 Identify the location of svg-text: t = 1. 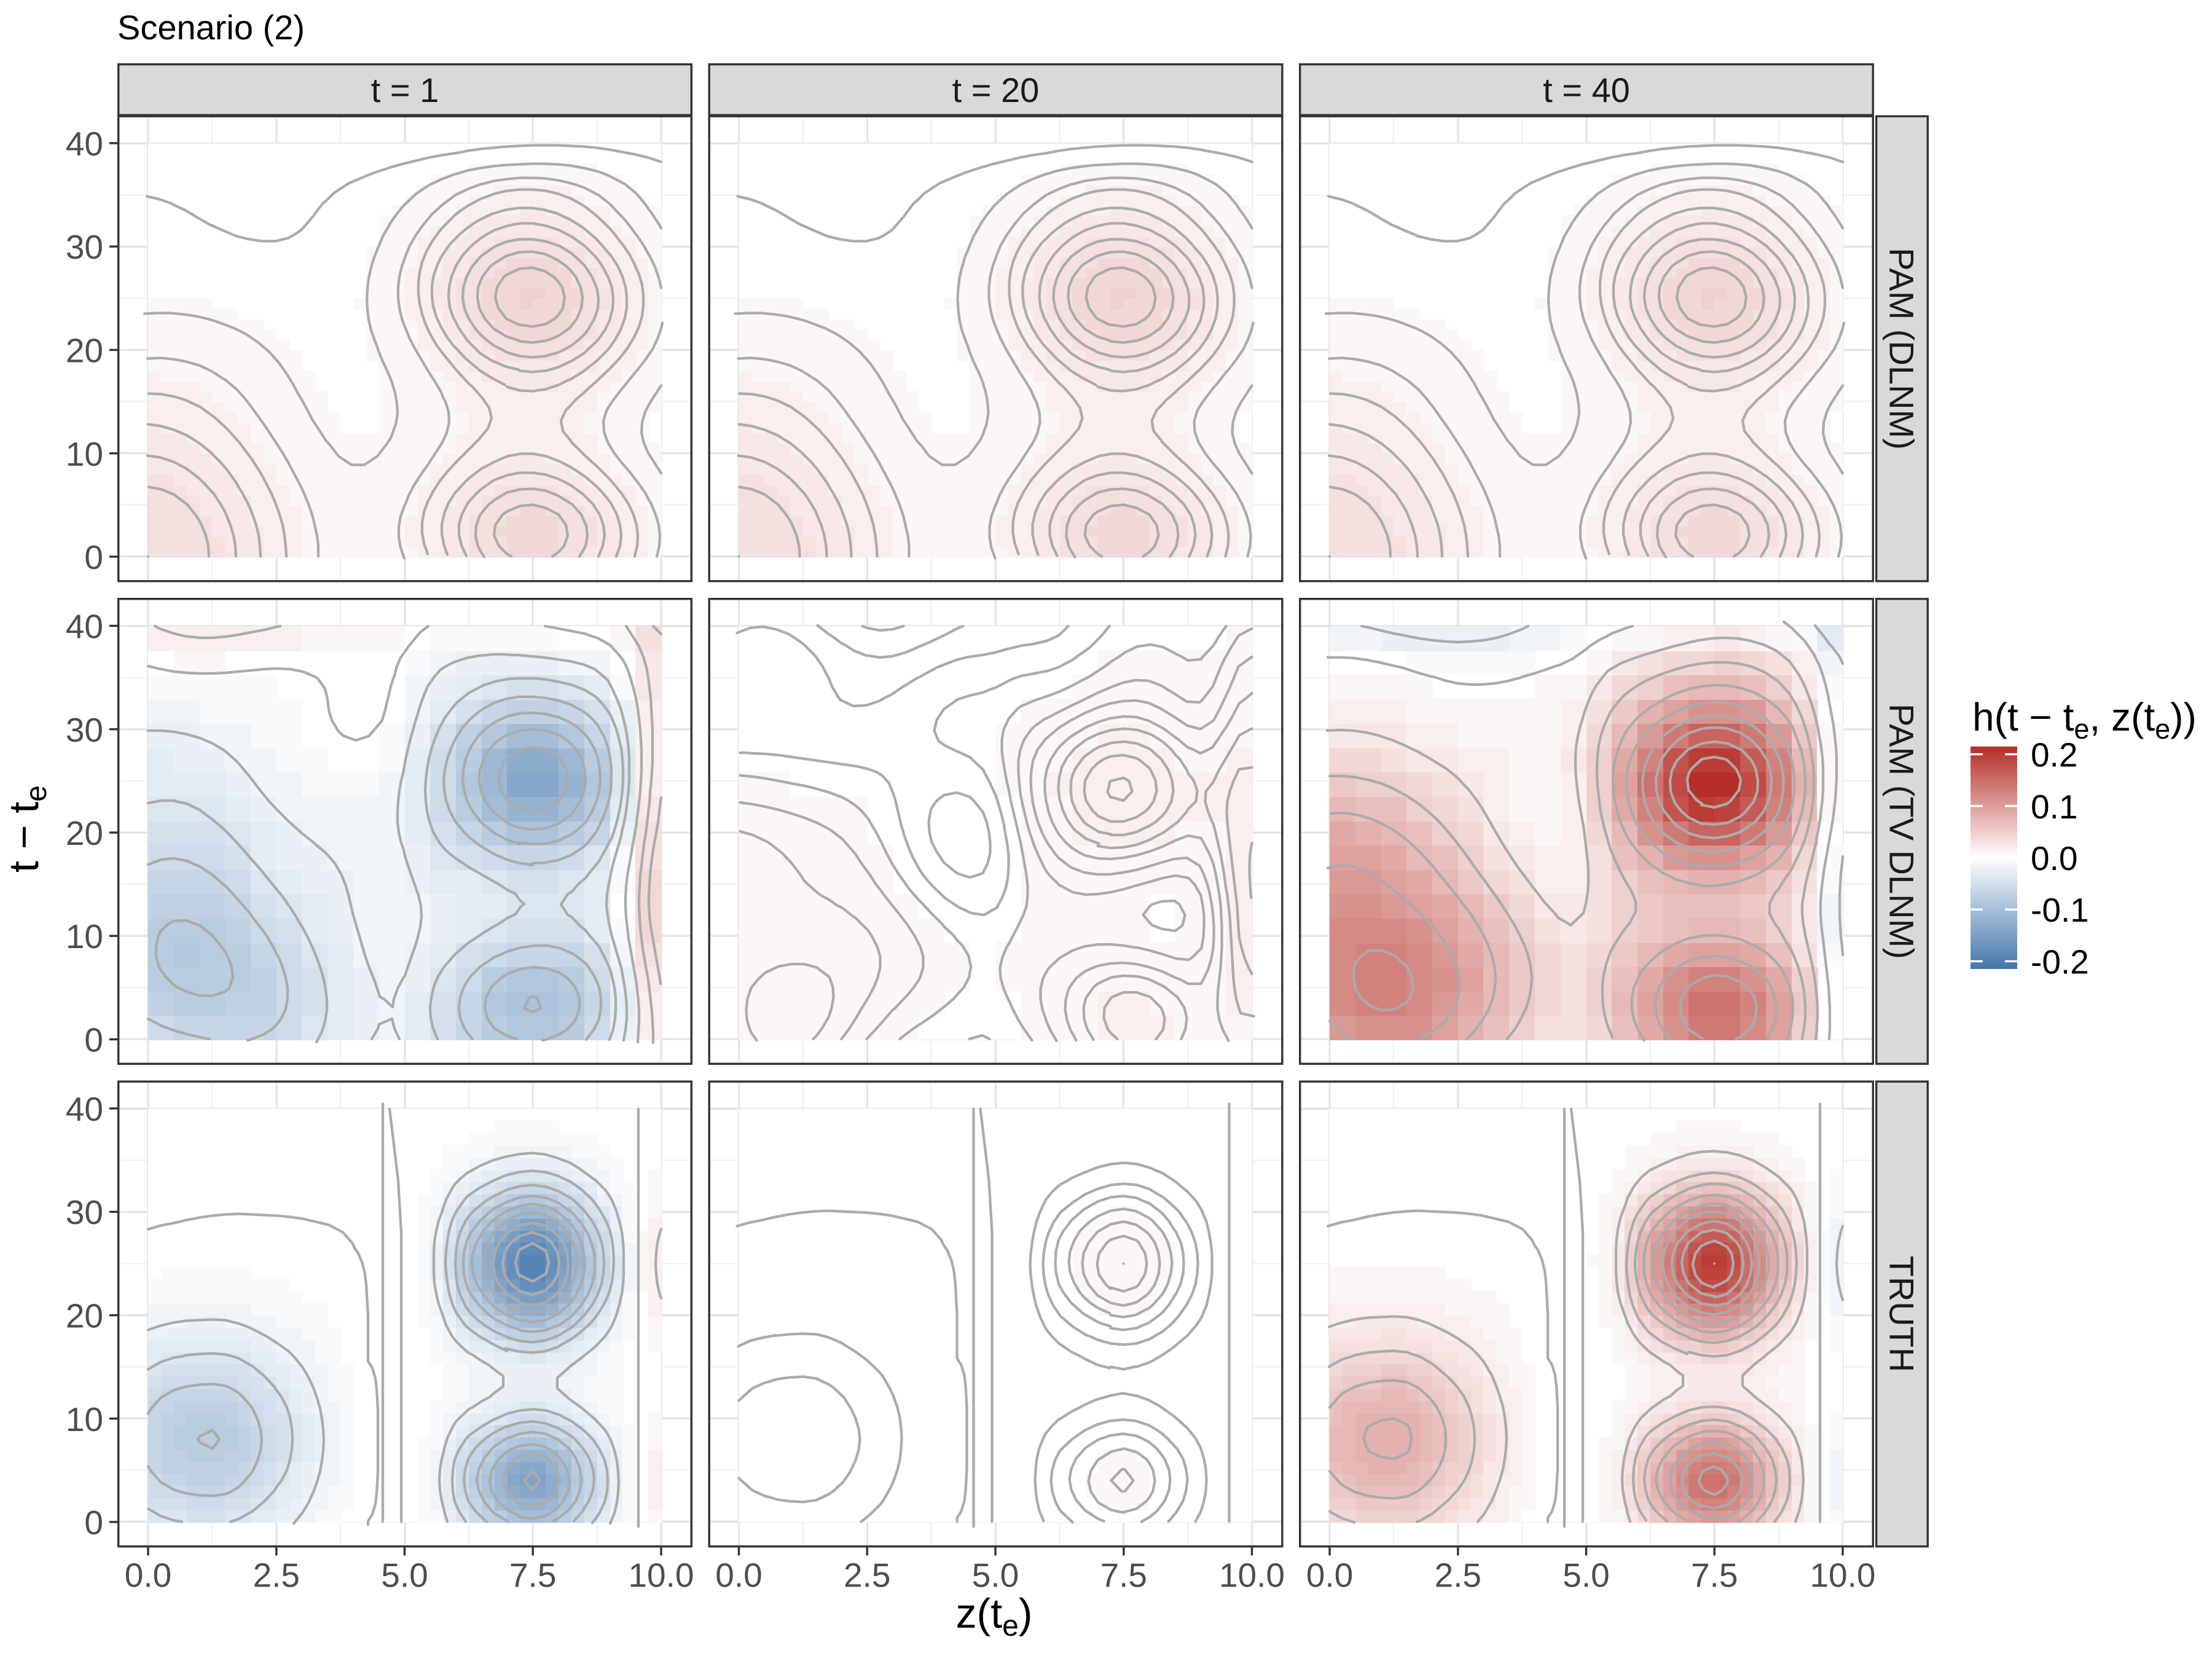
(405, 90).